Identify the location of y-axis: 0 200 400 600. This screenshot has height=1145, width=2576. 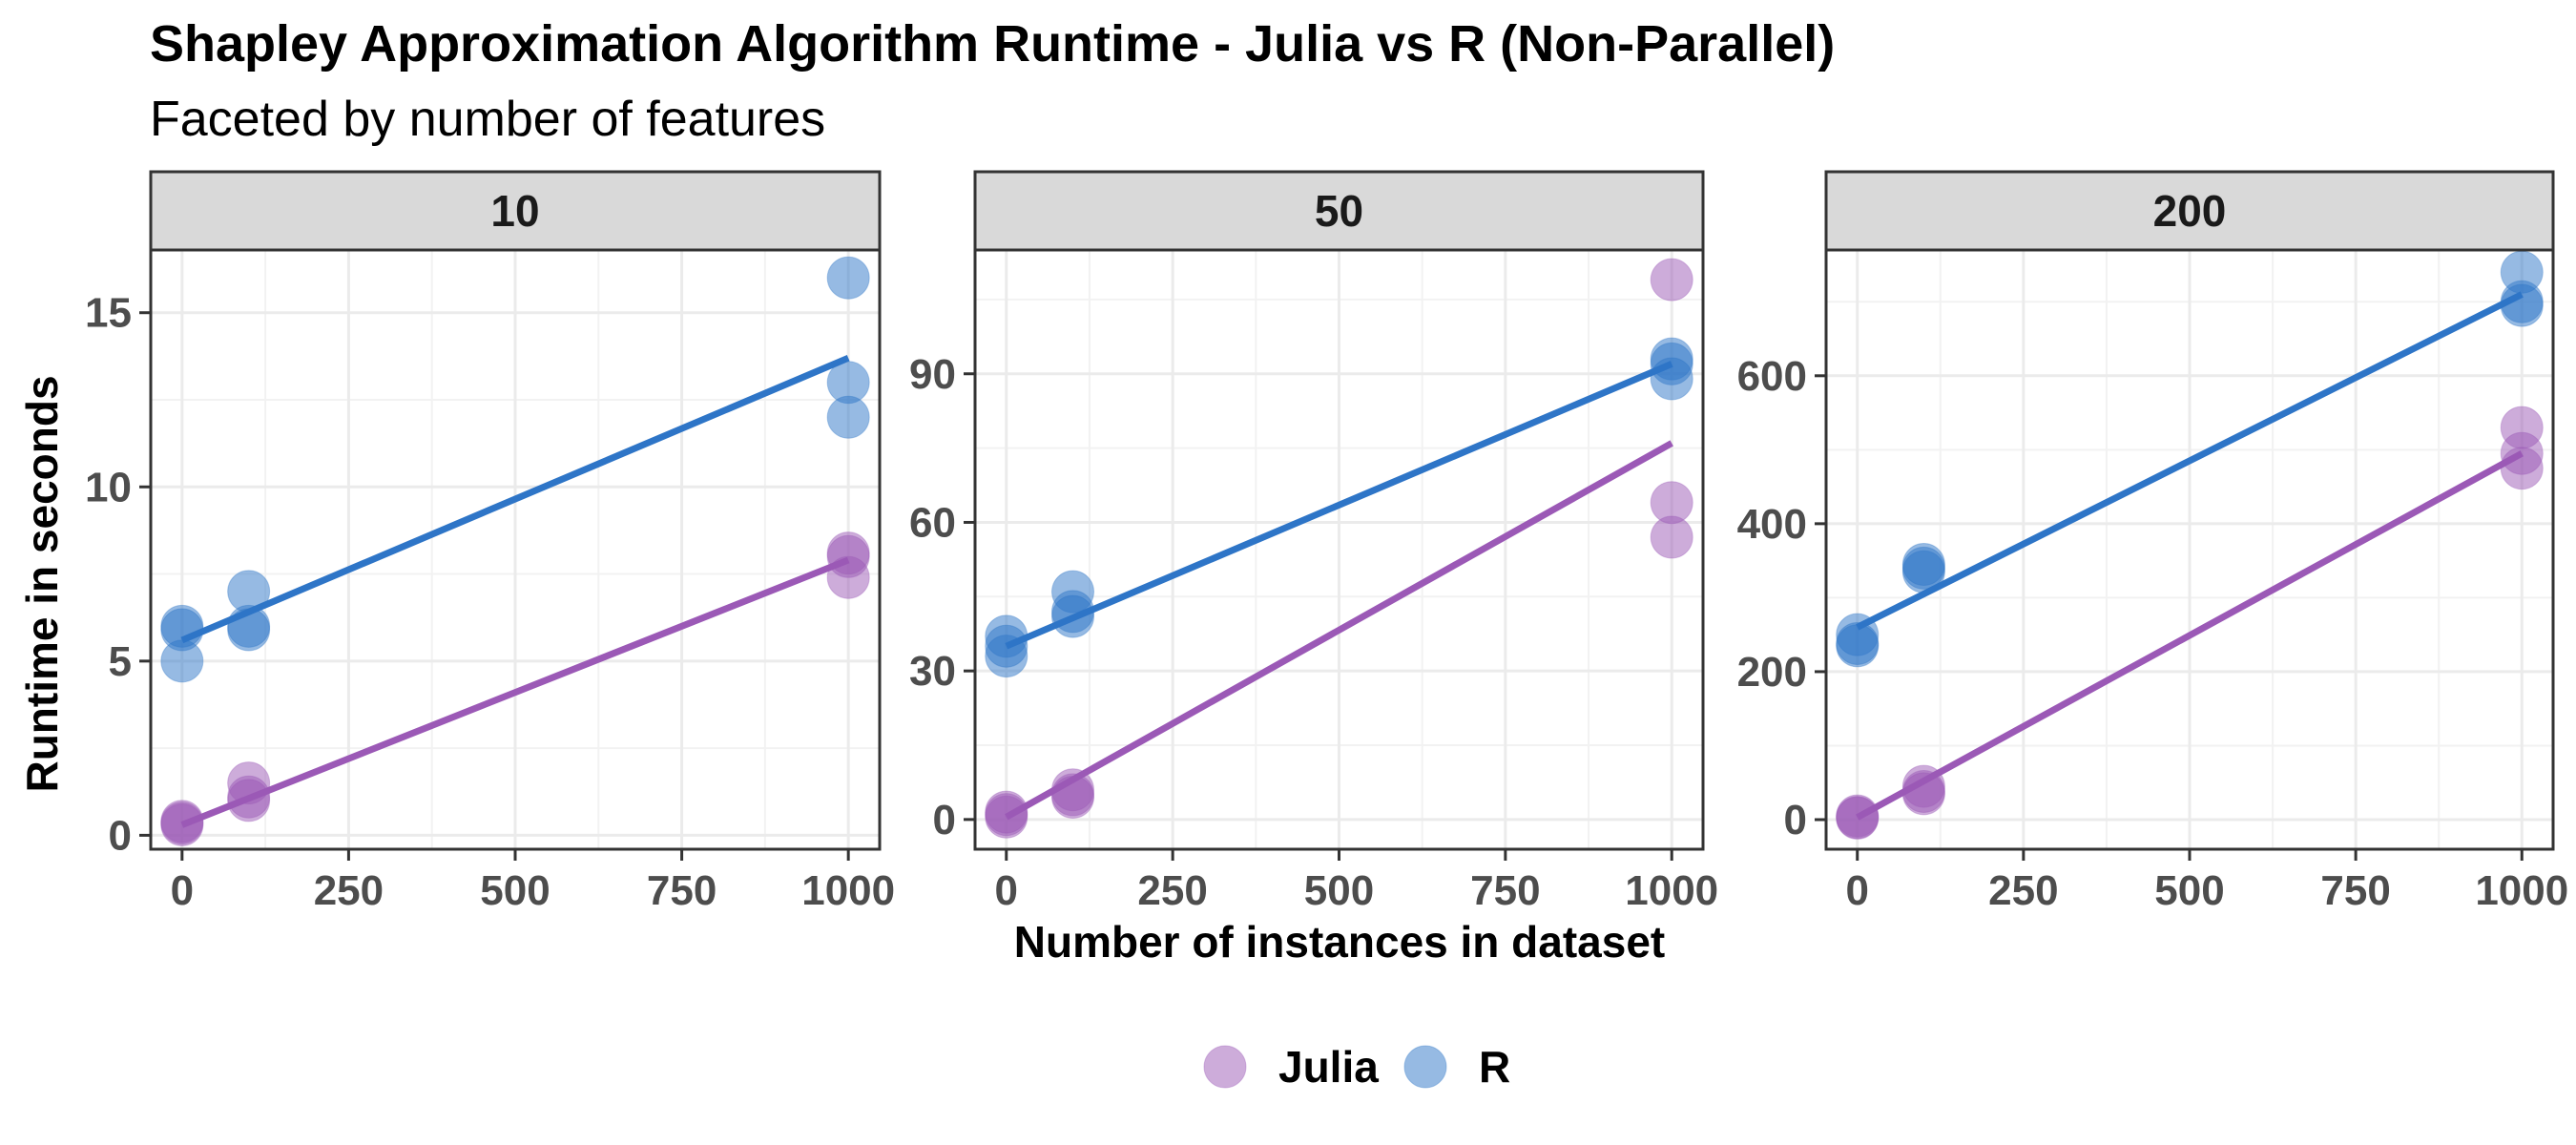
(1781, 598).